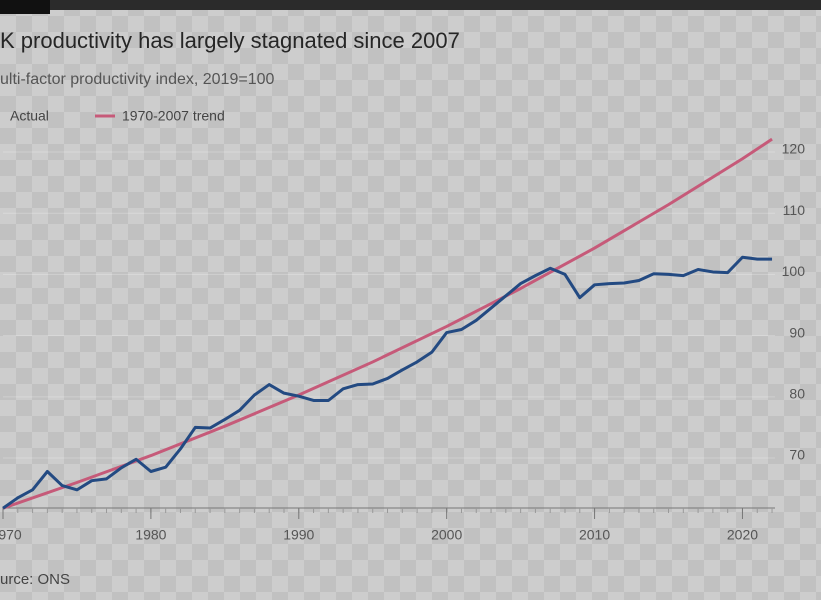 The width and height of the screenshot is (821, 600). What do you see at coordinates (35, 579) in the screenshot?
I see `source: urce: ONS` at bounding box center [35, 579].